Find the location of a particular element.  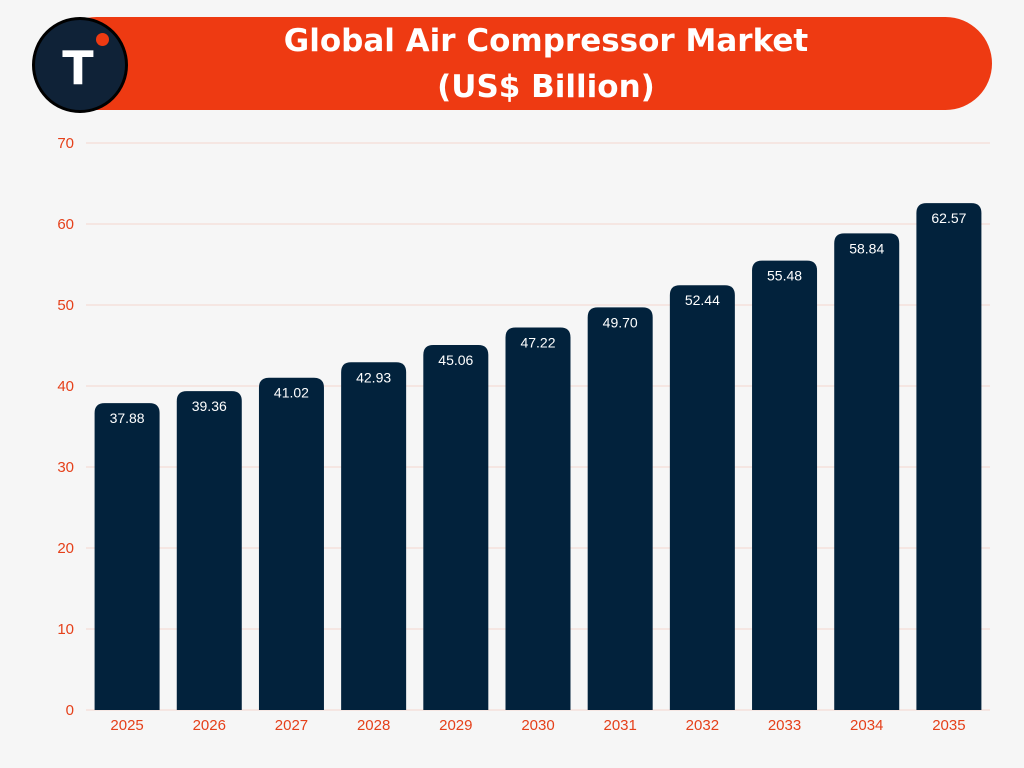

bar-value-label: 42.93 is located at coordinates (373, 377).